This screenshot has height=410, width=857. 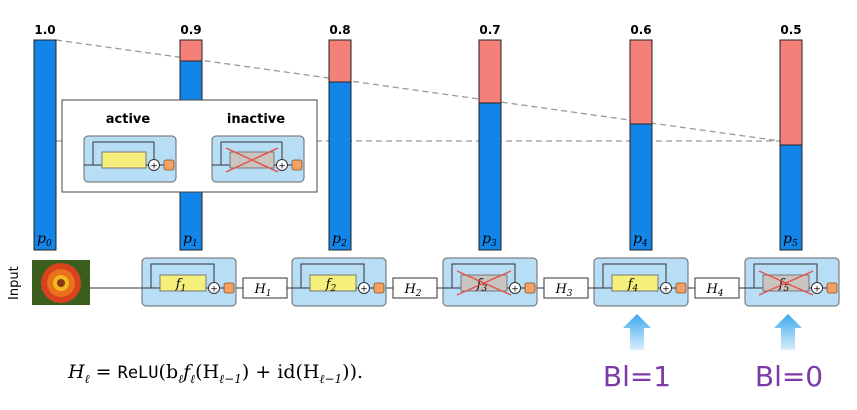 What do you see at coordinates (138, 373) in the screenshot?
I see `formula-relu: ReLU` at bounding box center [138, 373].